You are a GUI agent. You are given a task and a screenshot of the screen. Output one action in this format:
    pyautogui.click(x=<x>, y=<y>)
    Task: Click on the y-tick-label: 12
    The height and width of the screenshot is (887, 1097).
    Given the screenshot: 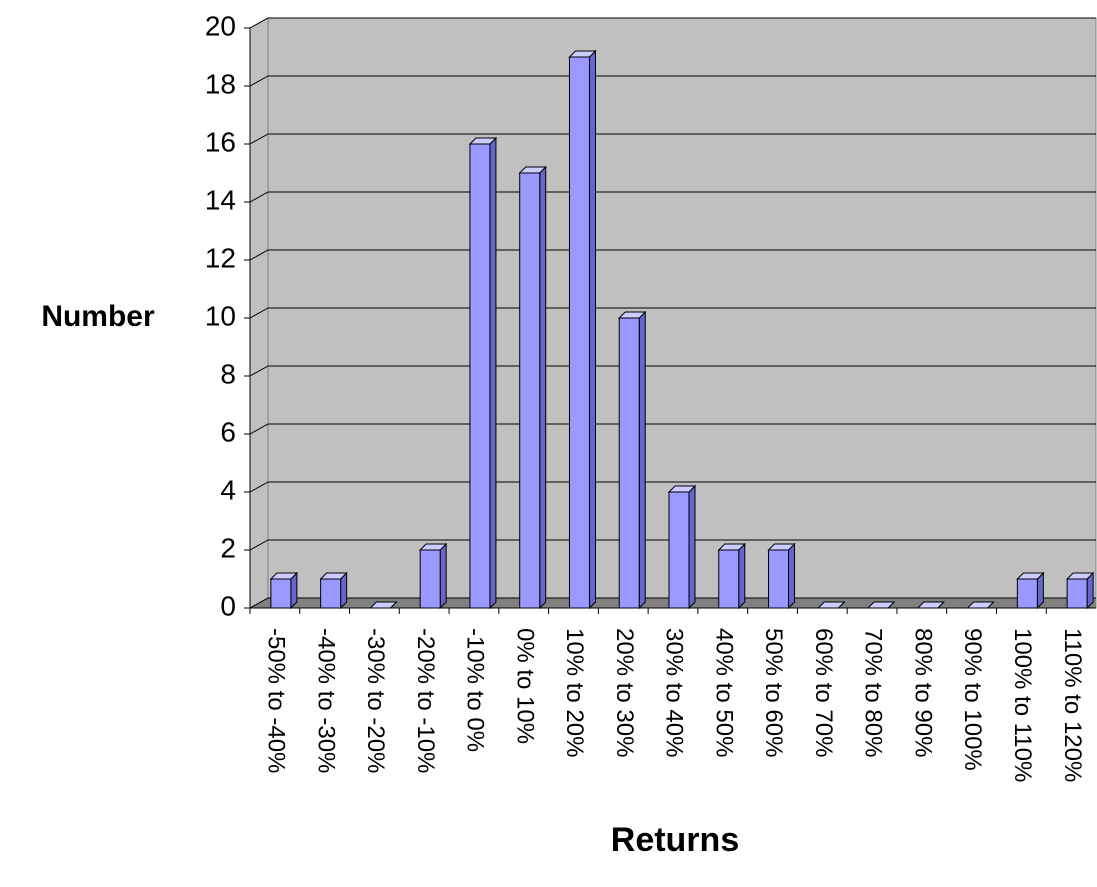 What is the action you would take?
    pyautogui.click(x=220, y=257)
    